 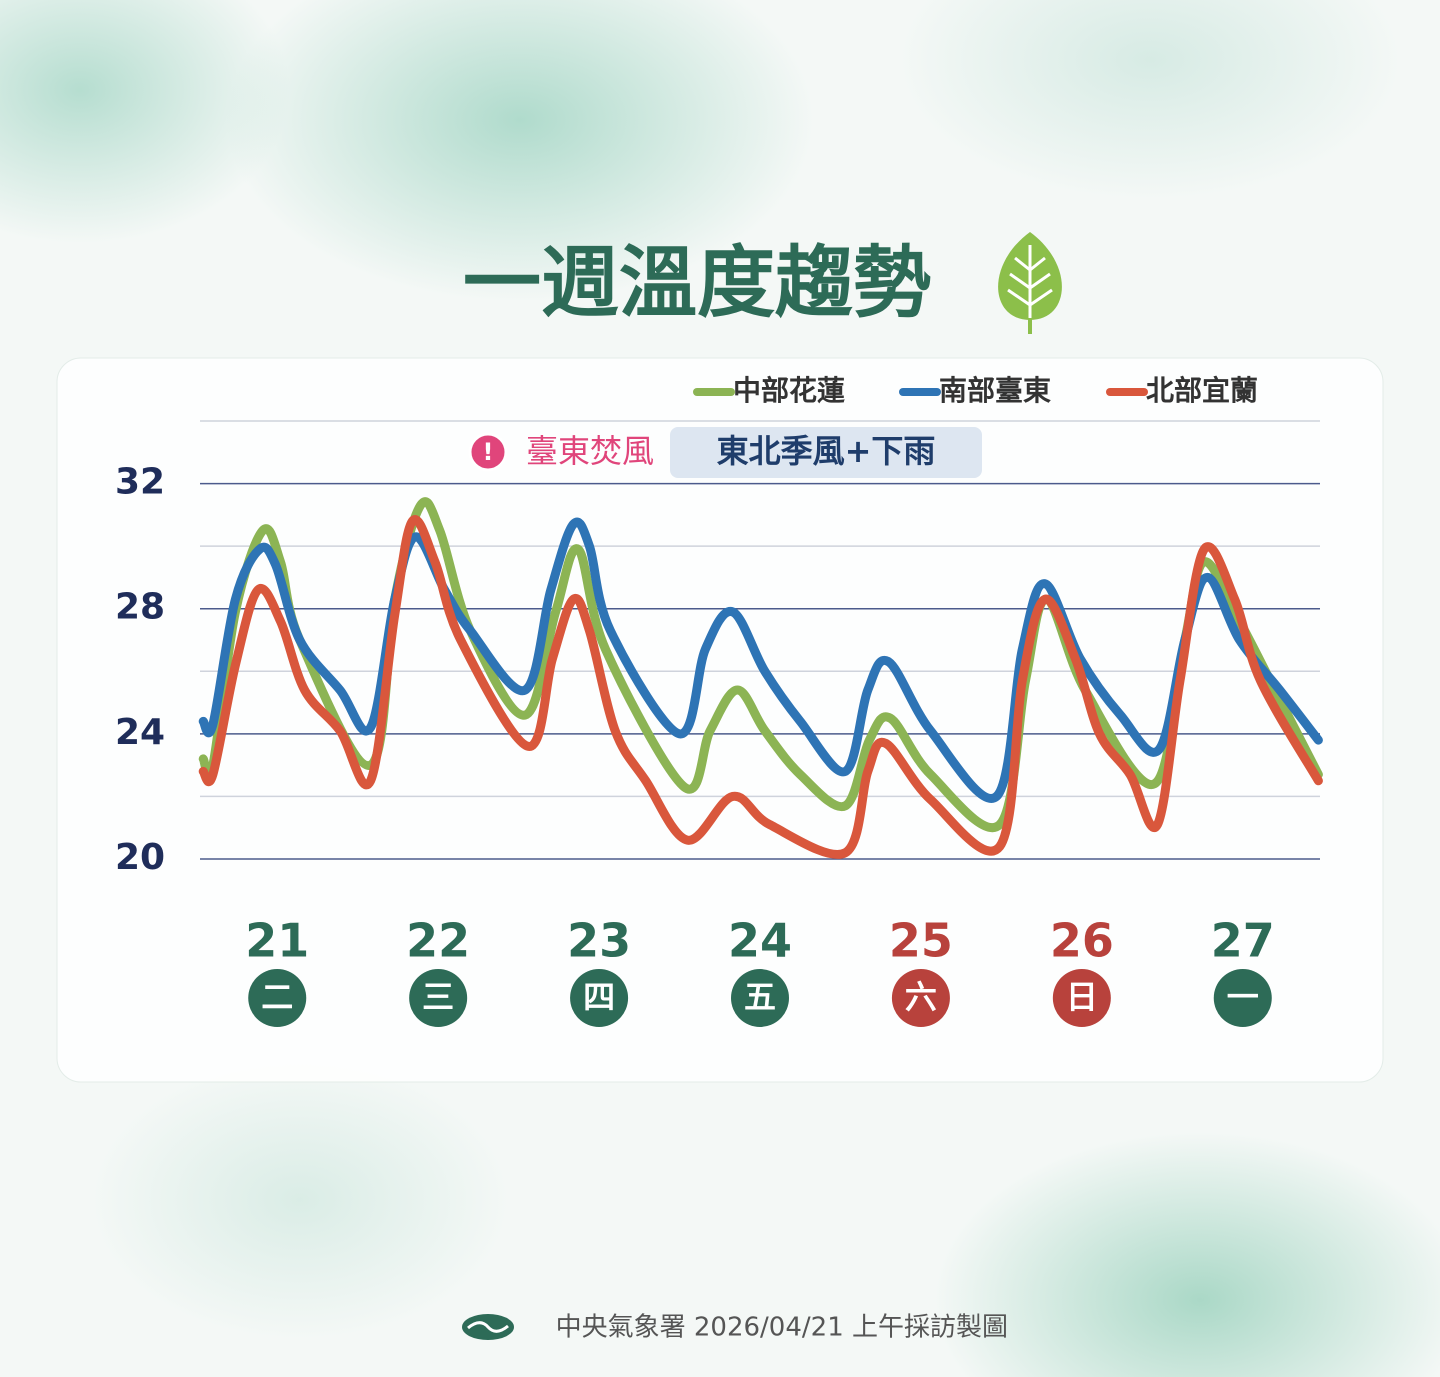 I want to click on x-tick-label: 23, so click(x=599, y=941).